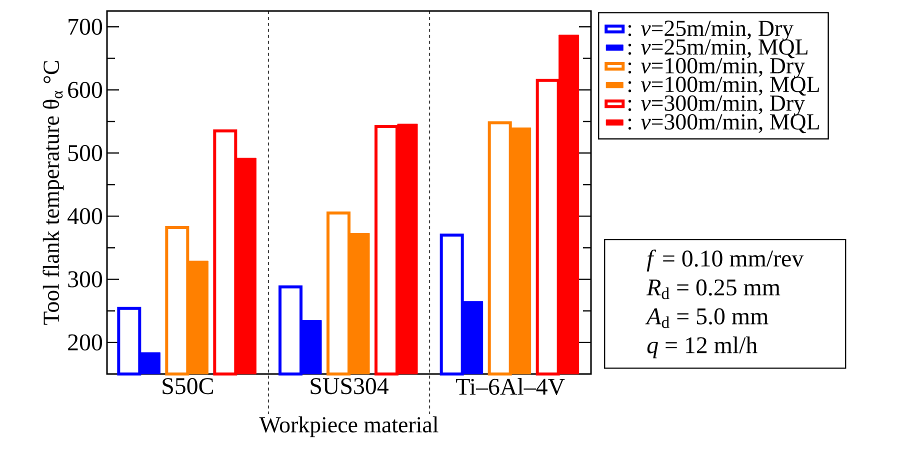  Describe the element at coordinates (187, 386) in the screenshot. I see `x-tick-label: S50C` at that location.